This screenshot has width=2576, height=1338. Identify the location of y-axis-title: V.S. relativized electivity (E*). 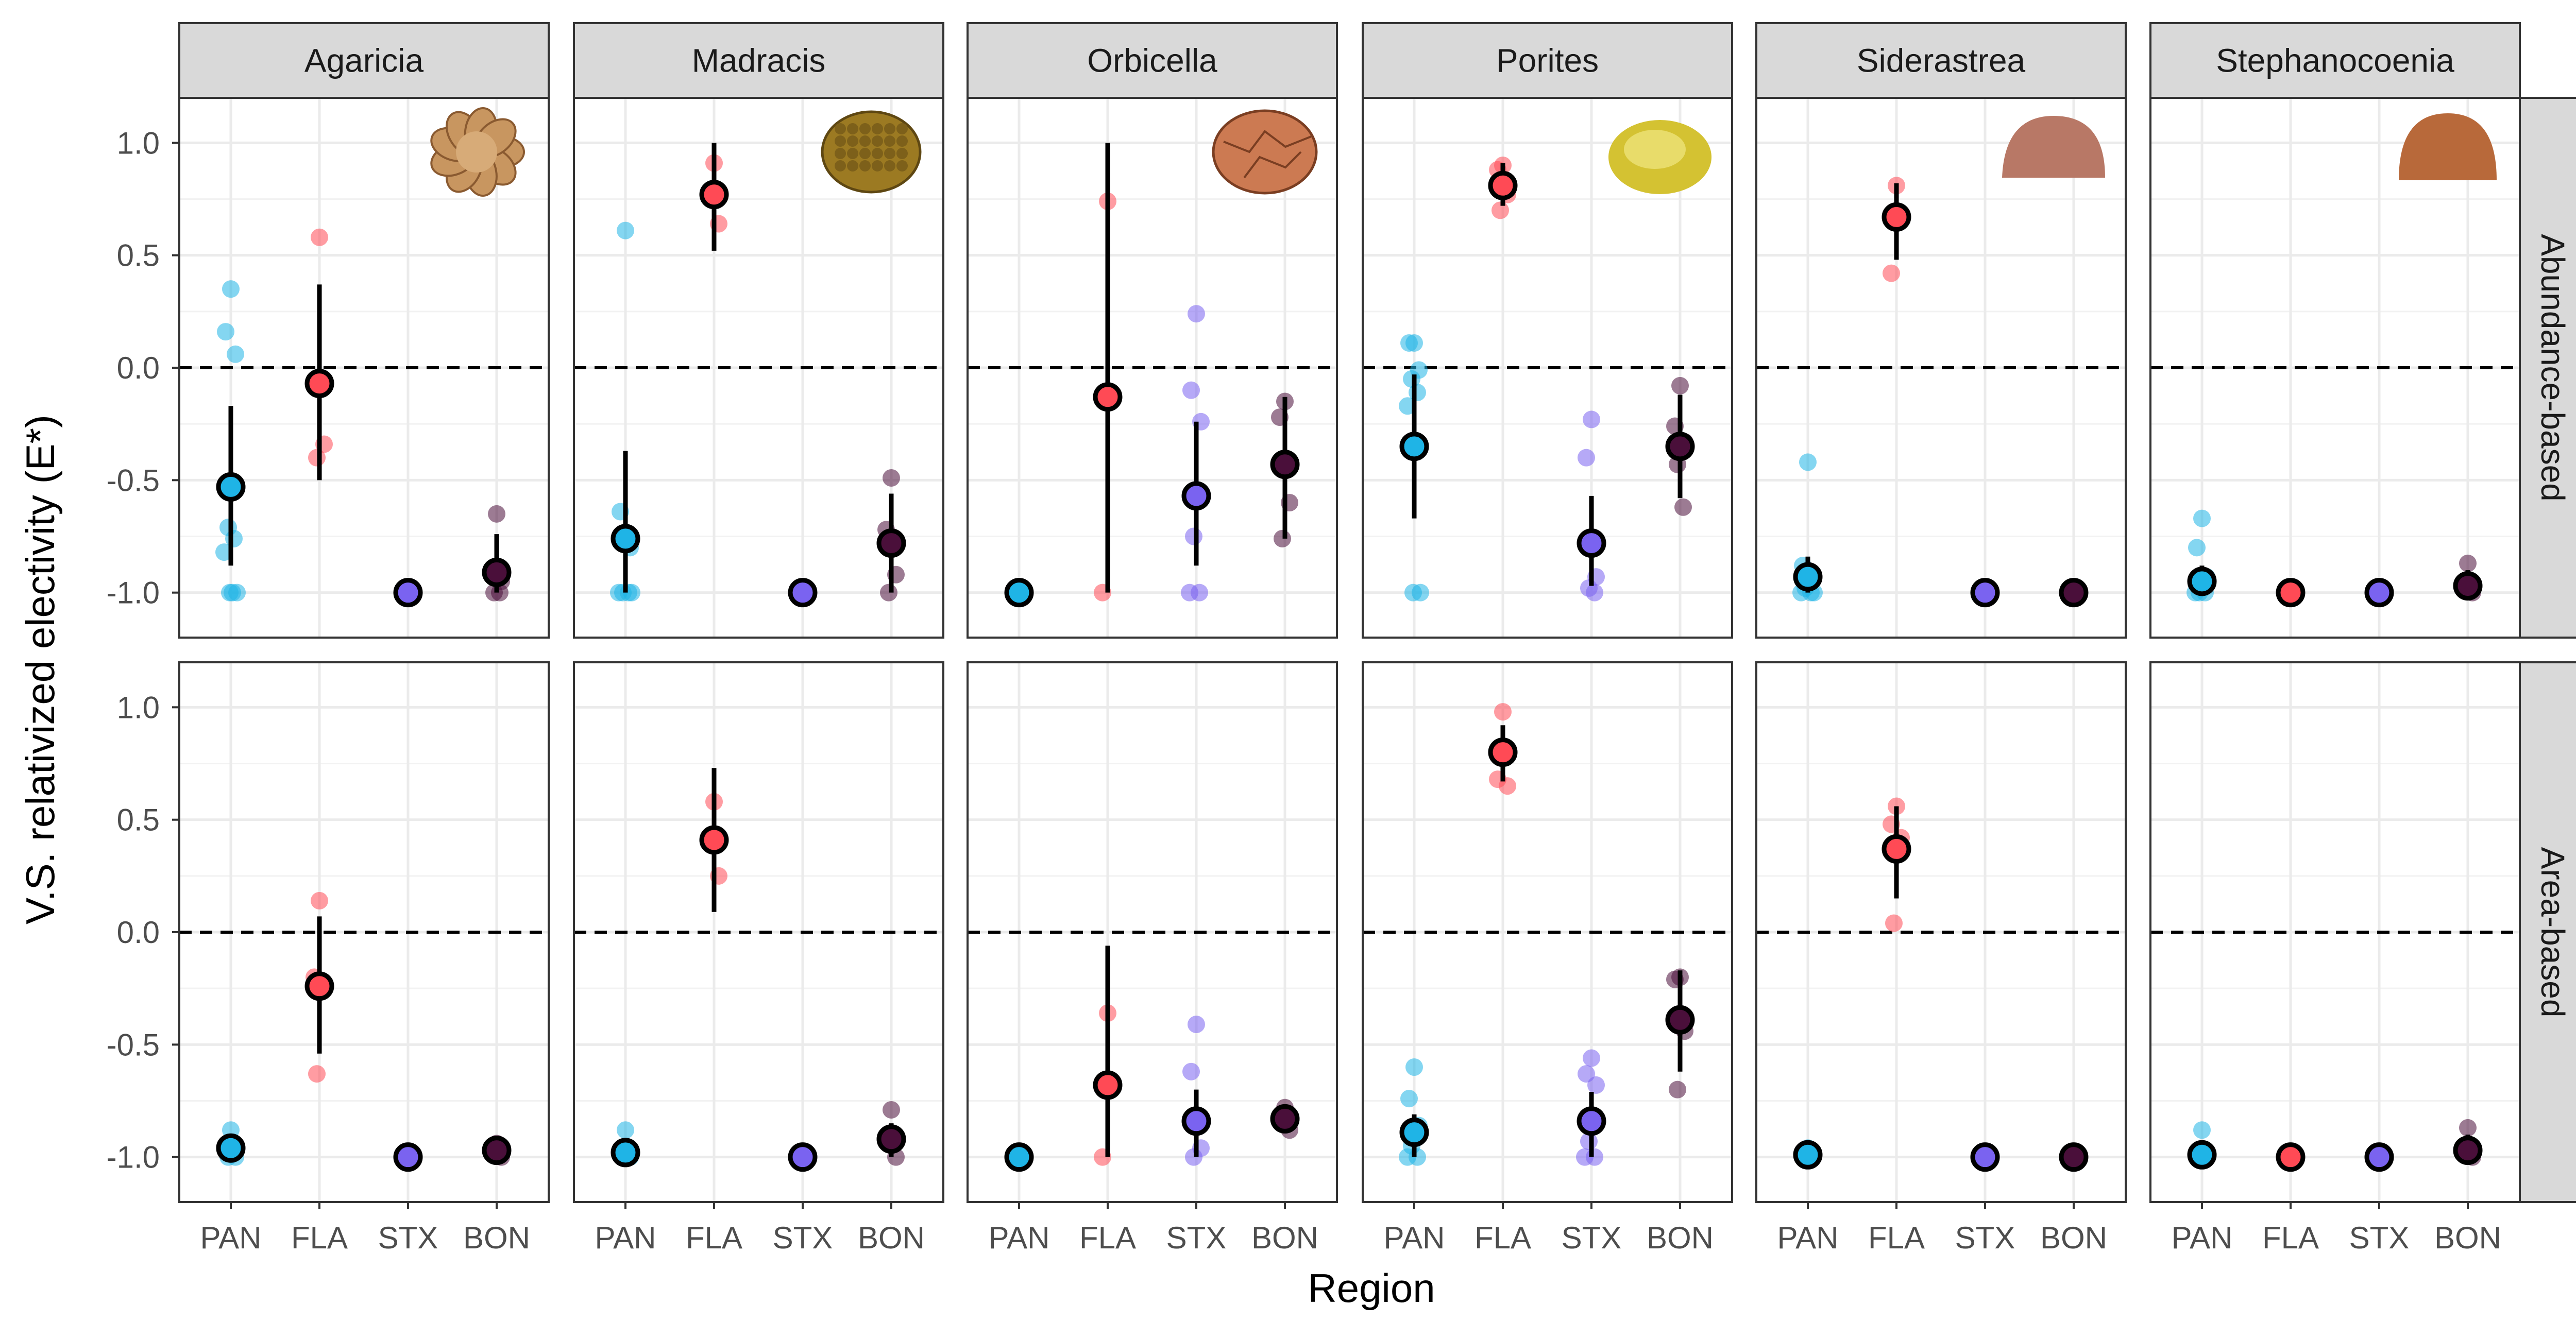
(40, 669).